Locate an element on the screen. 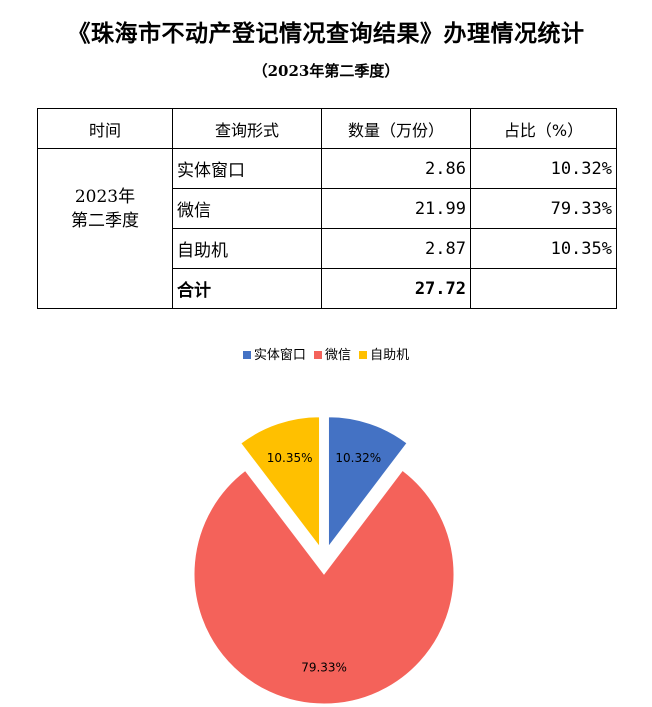 This screenshot has width=652, height=707. period-cell: 2023年 第二季度 is located at coordinates (105, 228).